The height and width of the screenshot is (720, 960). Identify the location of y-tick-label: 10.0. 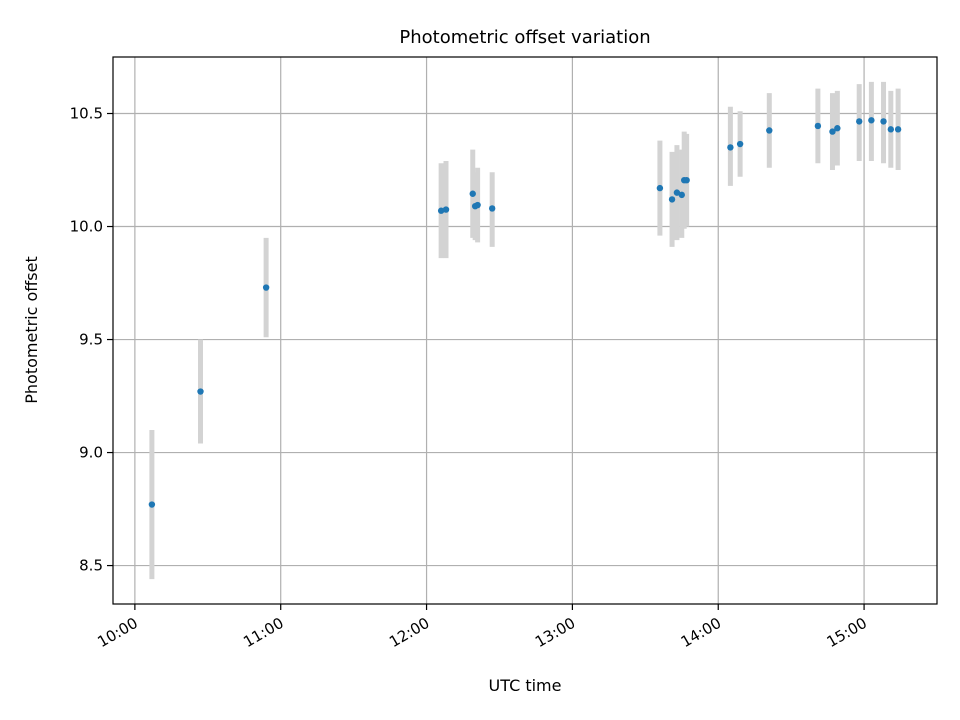
(86, 227).